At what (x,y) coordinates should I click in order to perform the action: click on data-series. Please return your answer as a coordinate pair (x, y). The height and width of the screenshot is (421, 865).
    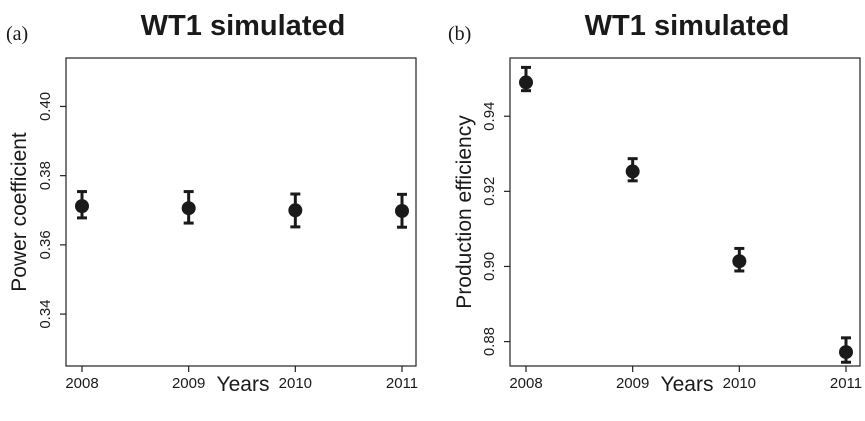
    Looking at the image, I should click on (242, 209).